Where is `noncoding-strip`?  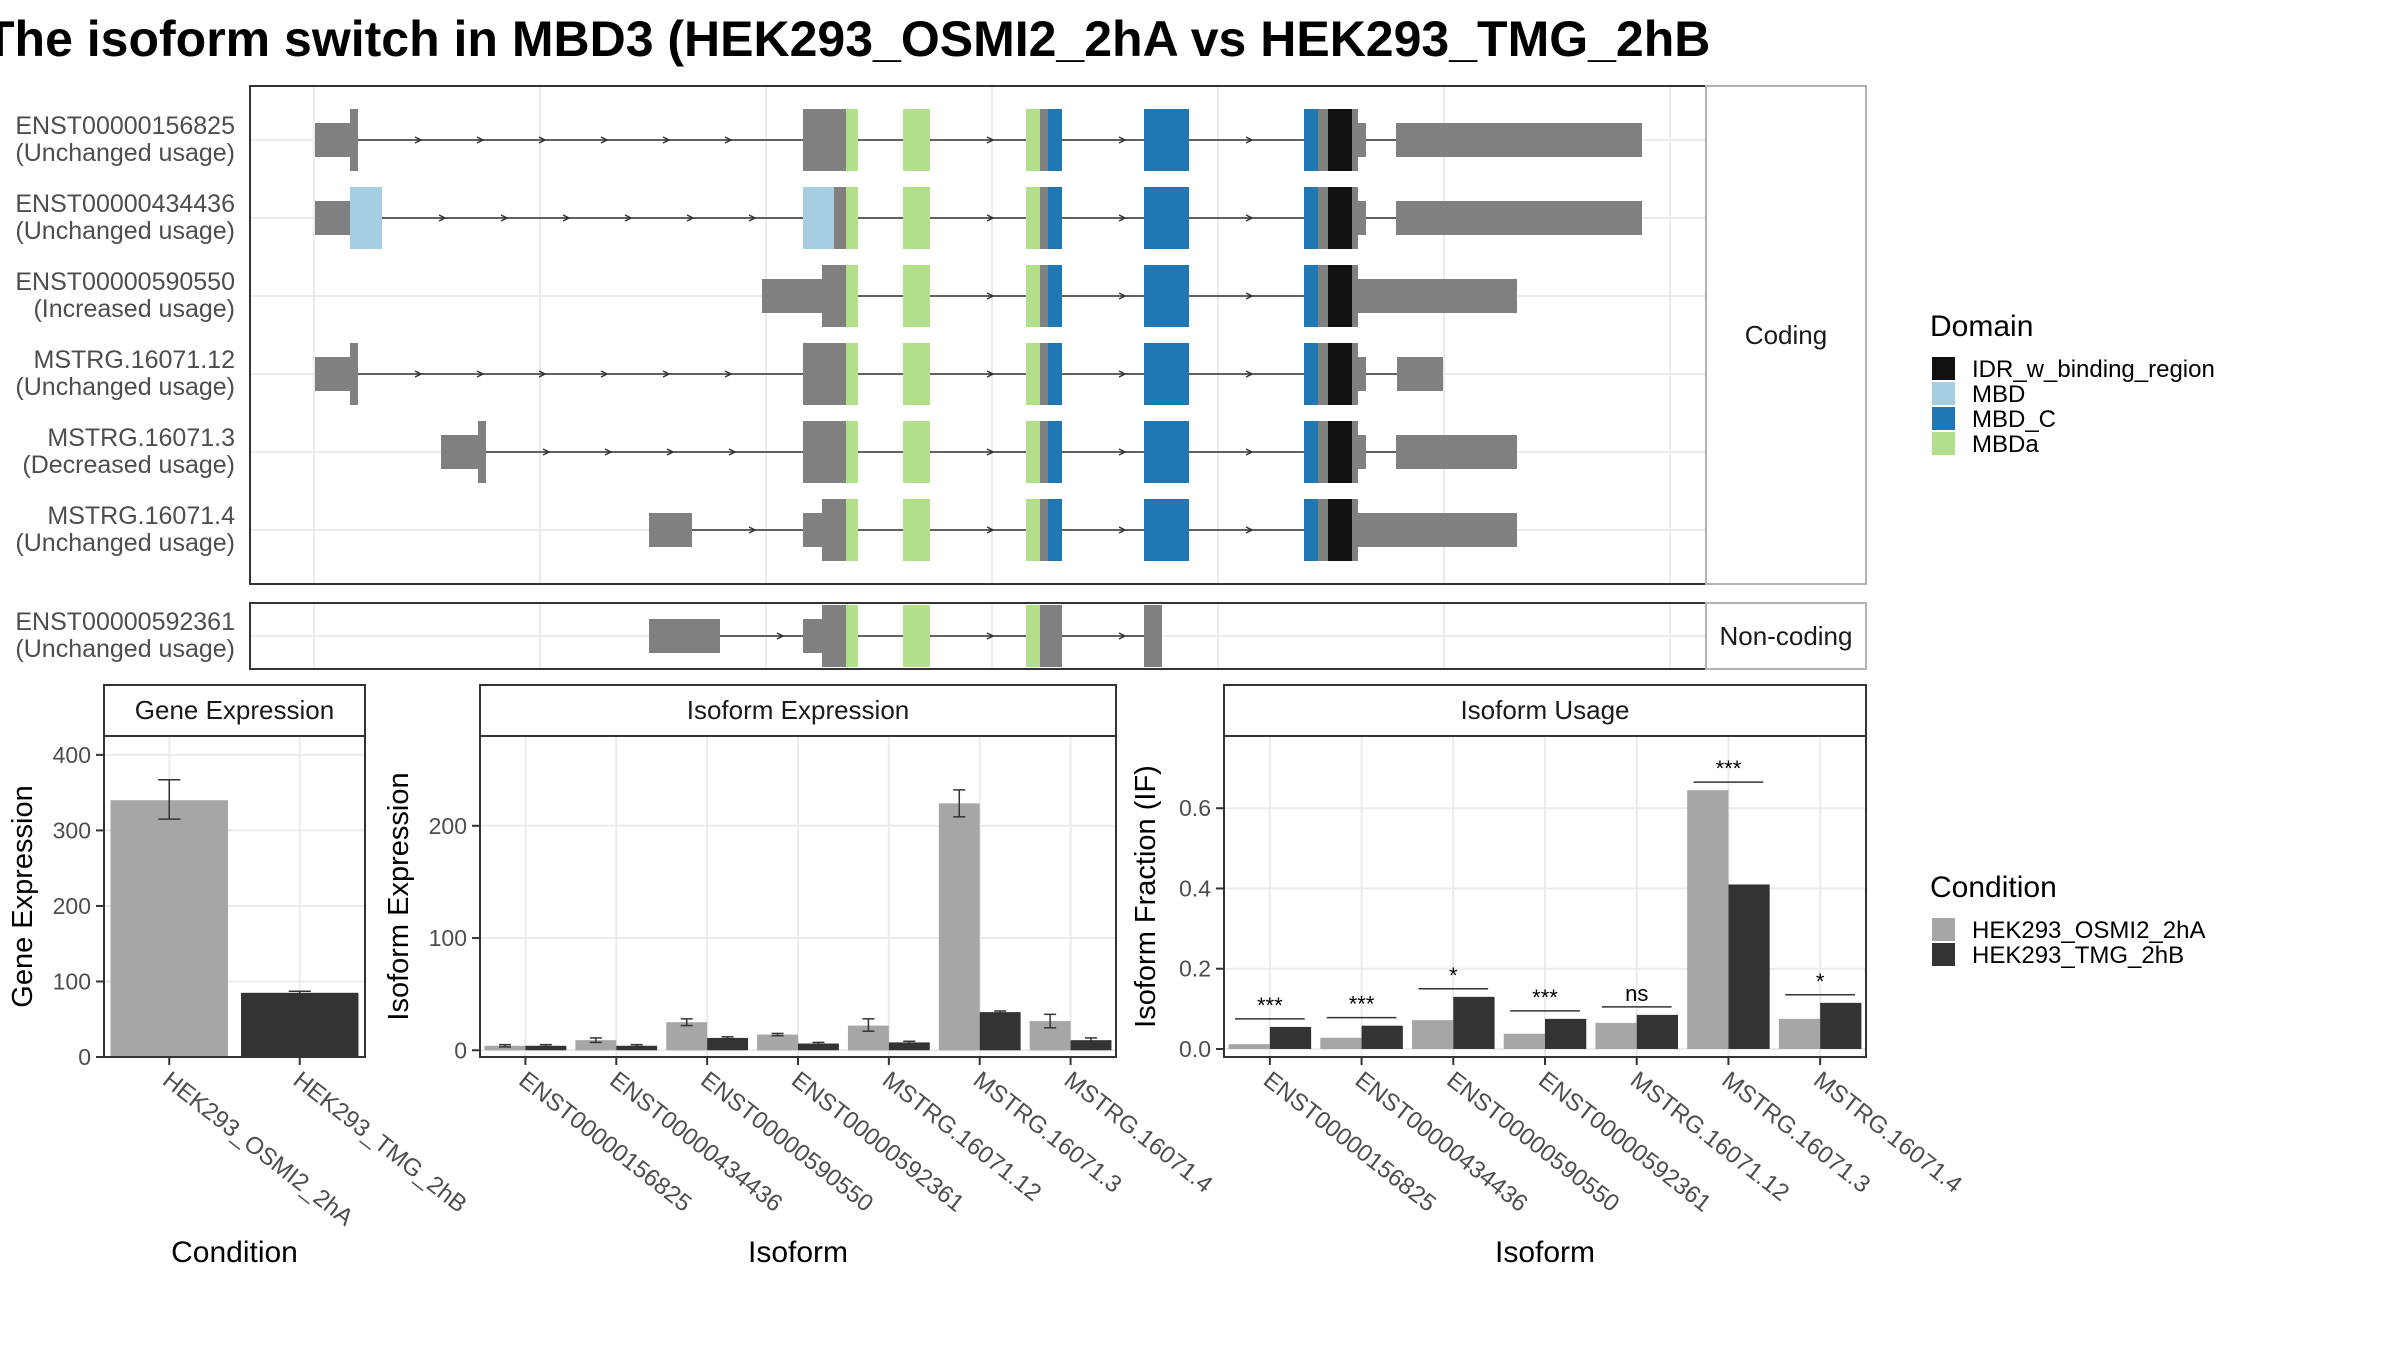
noncoding-strip is located at coordinates (1786, 636).